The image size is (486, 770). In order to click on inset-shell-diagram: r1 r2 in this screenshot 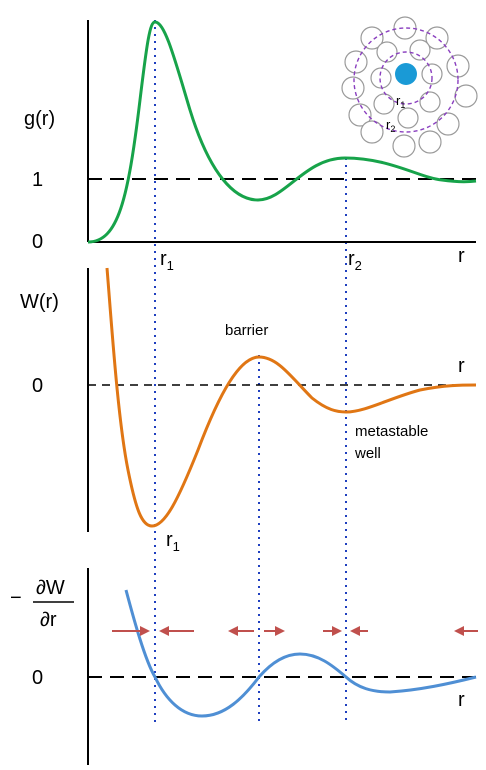, I will do `click(409, 87)`.